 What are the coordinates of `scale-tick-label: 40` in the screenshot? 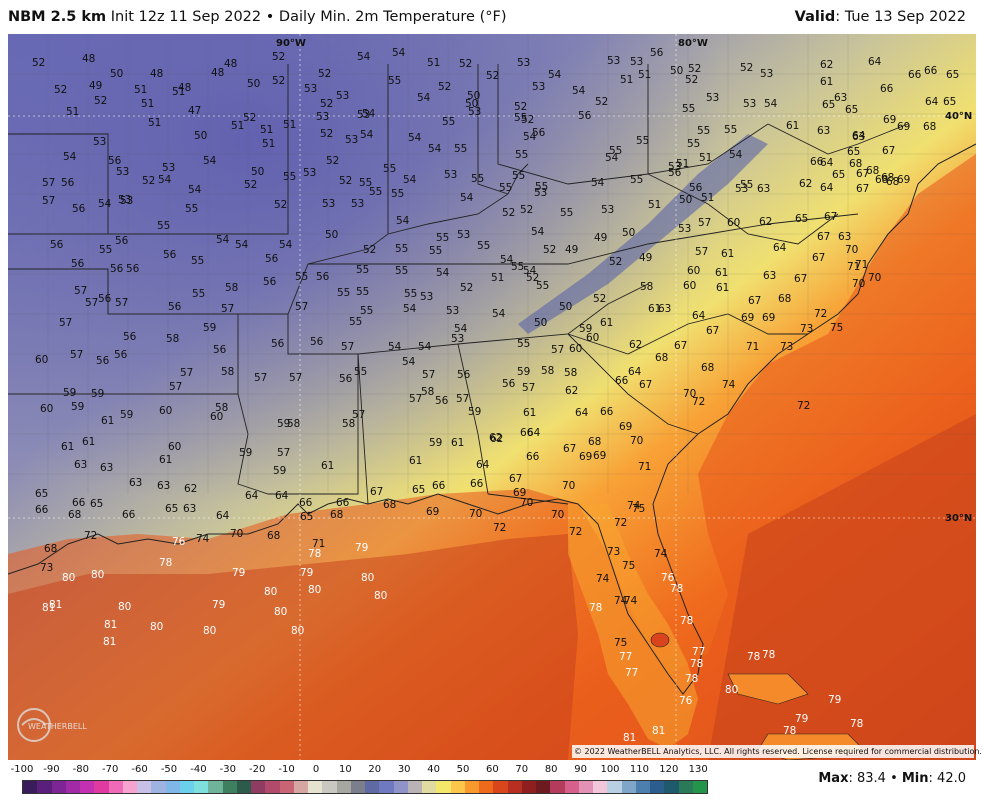 It's located at (433, 769).